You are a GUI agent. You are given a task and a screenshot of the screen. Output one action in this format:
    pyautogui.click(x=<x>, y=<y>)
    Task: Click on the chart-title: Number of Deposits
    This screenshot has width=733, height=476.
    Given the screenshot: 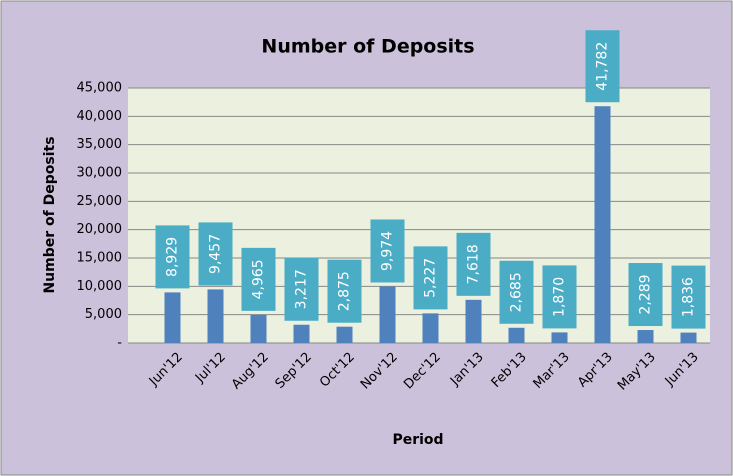 What is the action you would take?
    pyautogui.click(x=367, y=47)
    